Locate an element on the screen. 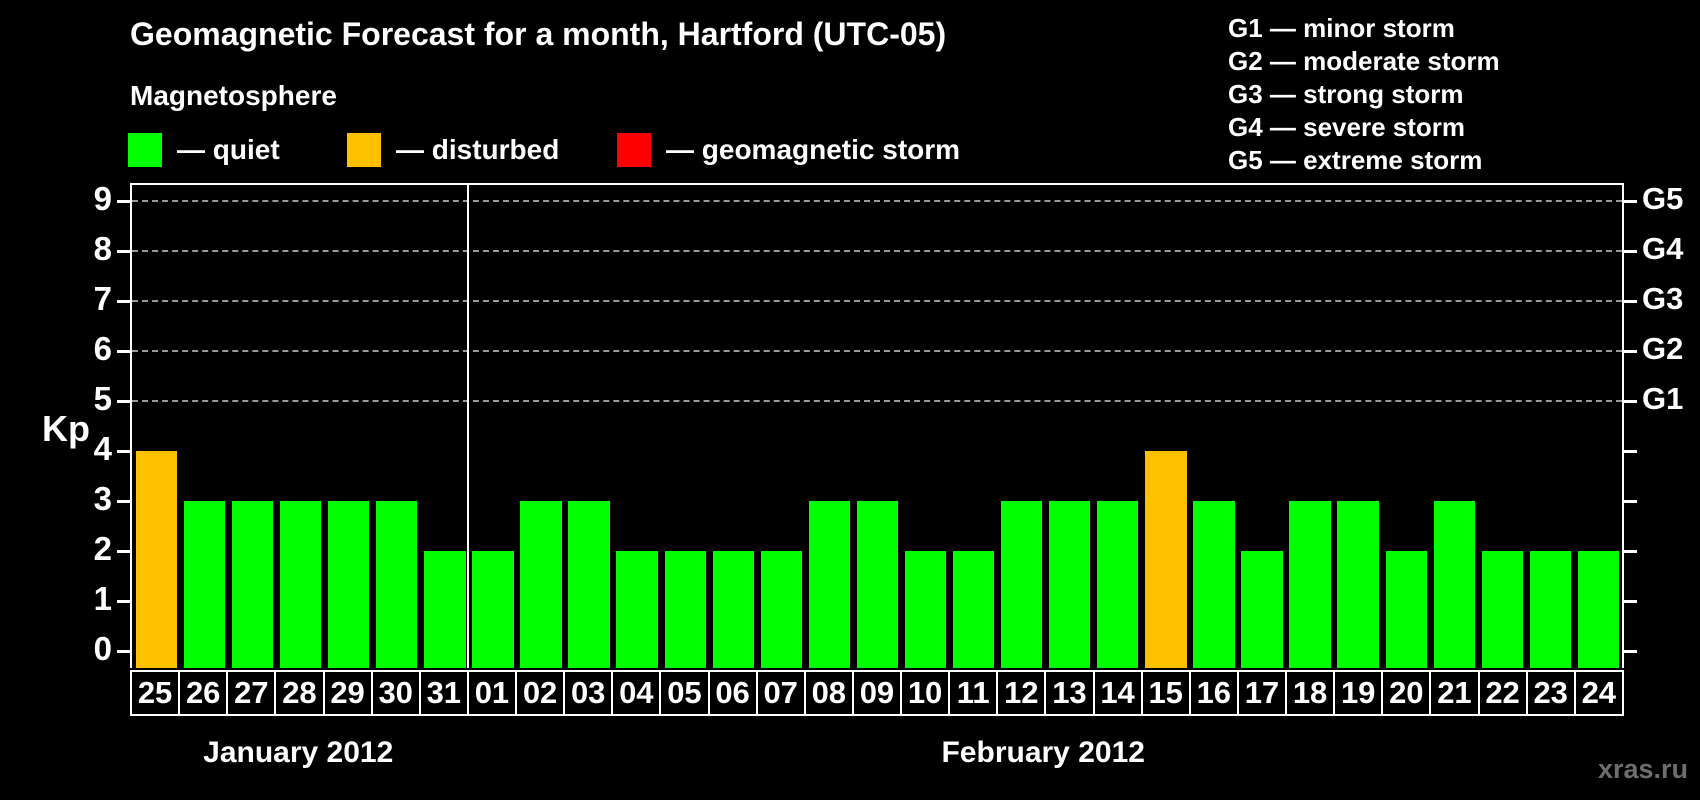  day-label-cell: 26 is located at coordinates (202, 693).